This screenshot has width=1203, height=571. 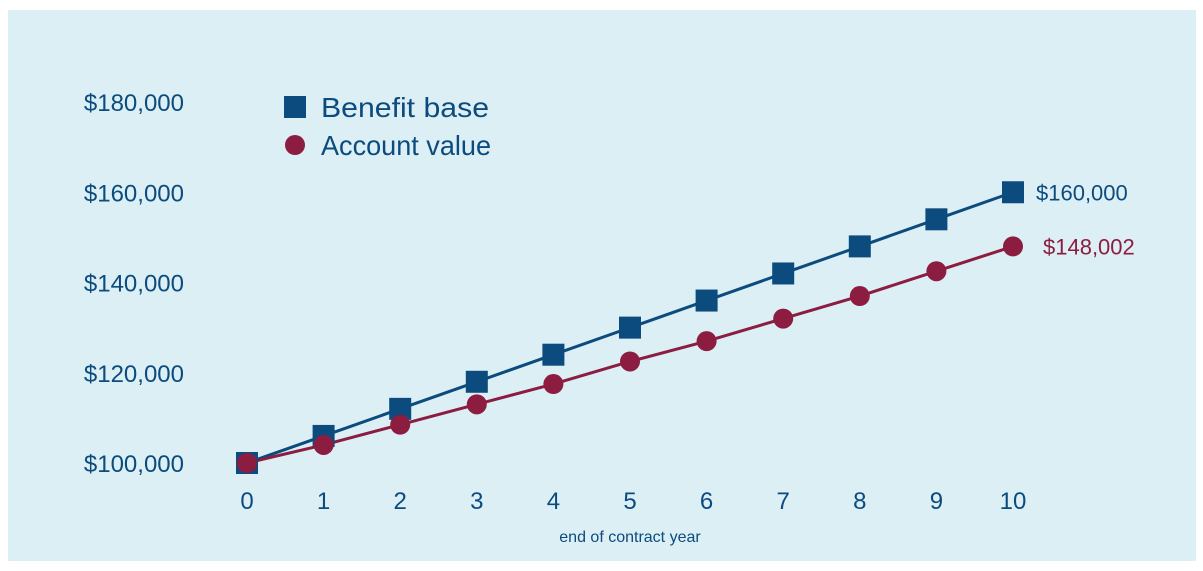 I want to click on x-tick-label: 2, so click(x=400, y=501).